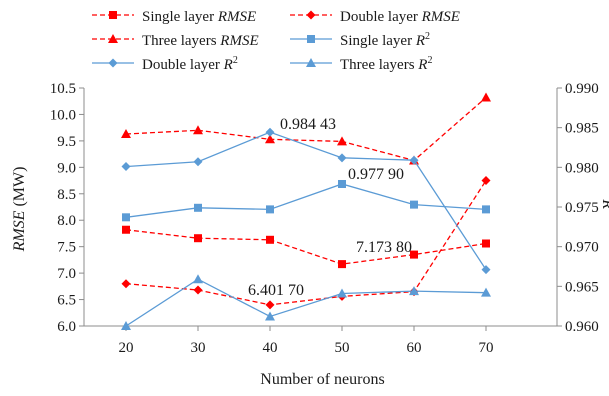 Image resolution: width=609 pixels, height=396 pixels. What do you see at coordinates (66, 274) in the screenshot?
I see `left-y-tick-label: 7.0` at bounding box center [66, 274].